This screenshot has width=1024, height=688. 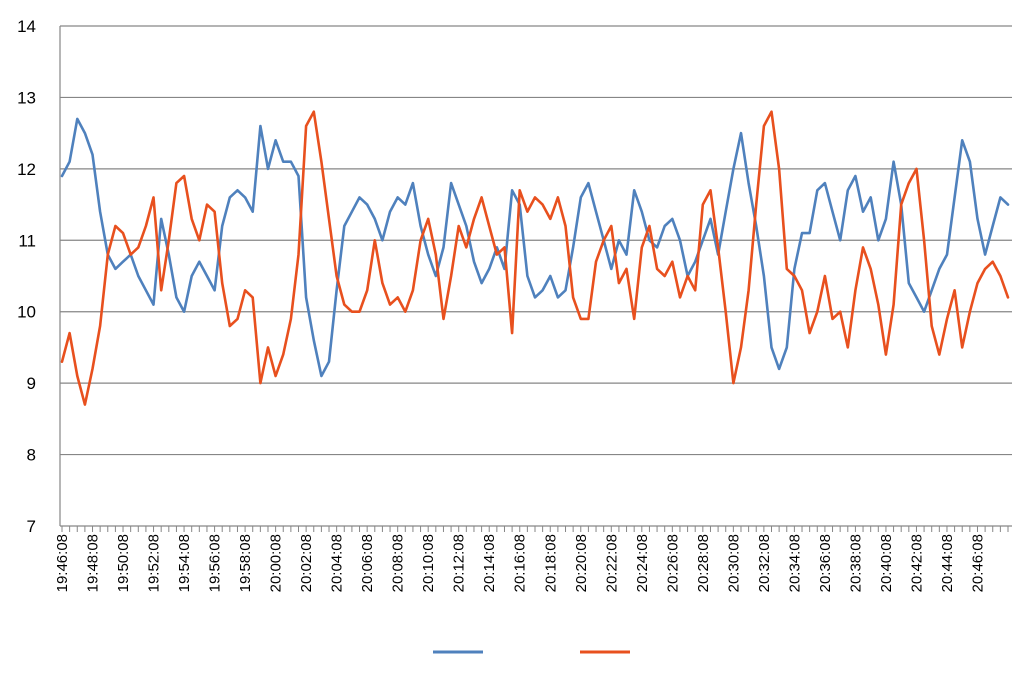 I want to click on x-tick-label: 20:10:08, so click(x=428, y=563).